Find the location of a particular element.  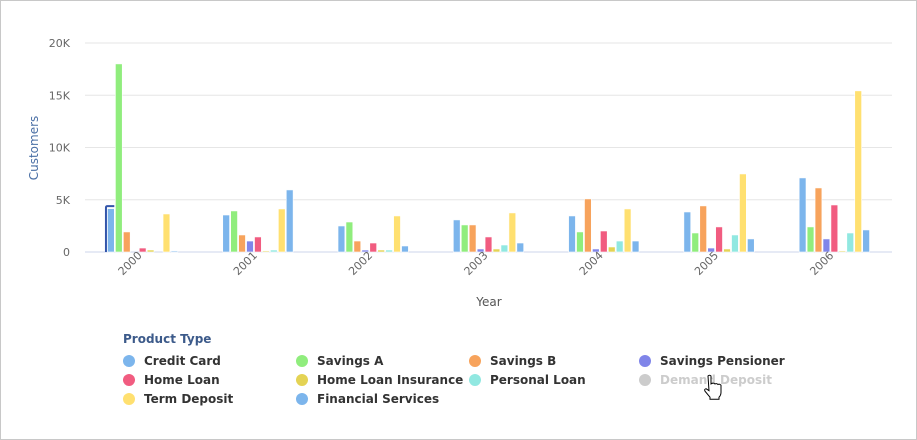

x-tick-label: 2005 is located at coordinates (706, 263).